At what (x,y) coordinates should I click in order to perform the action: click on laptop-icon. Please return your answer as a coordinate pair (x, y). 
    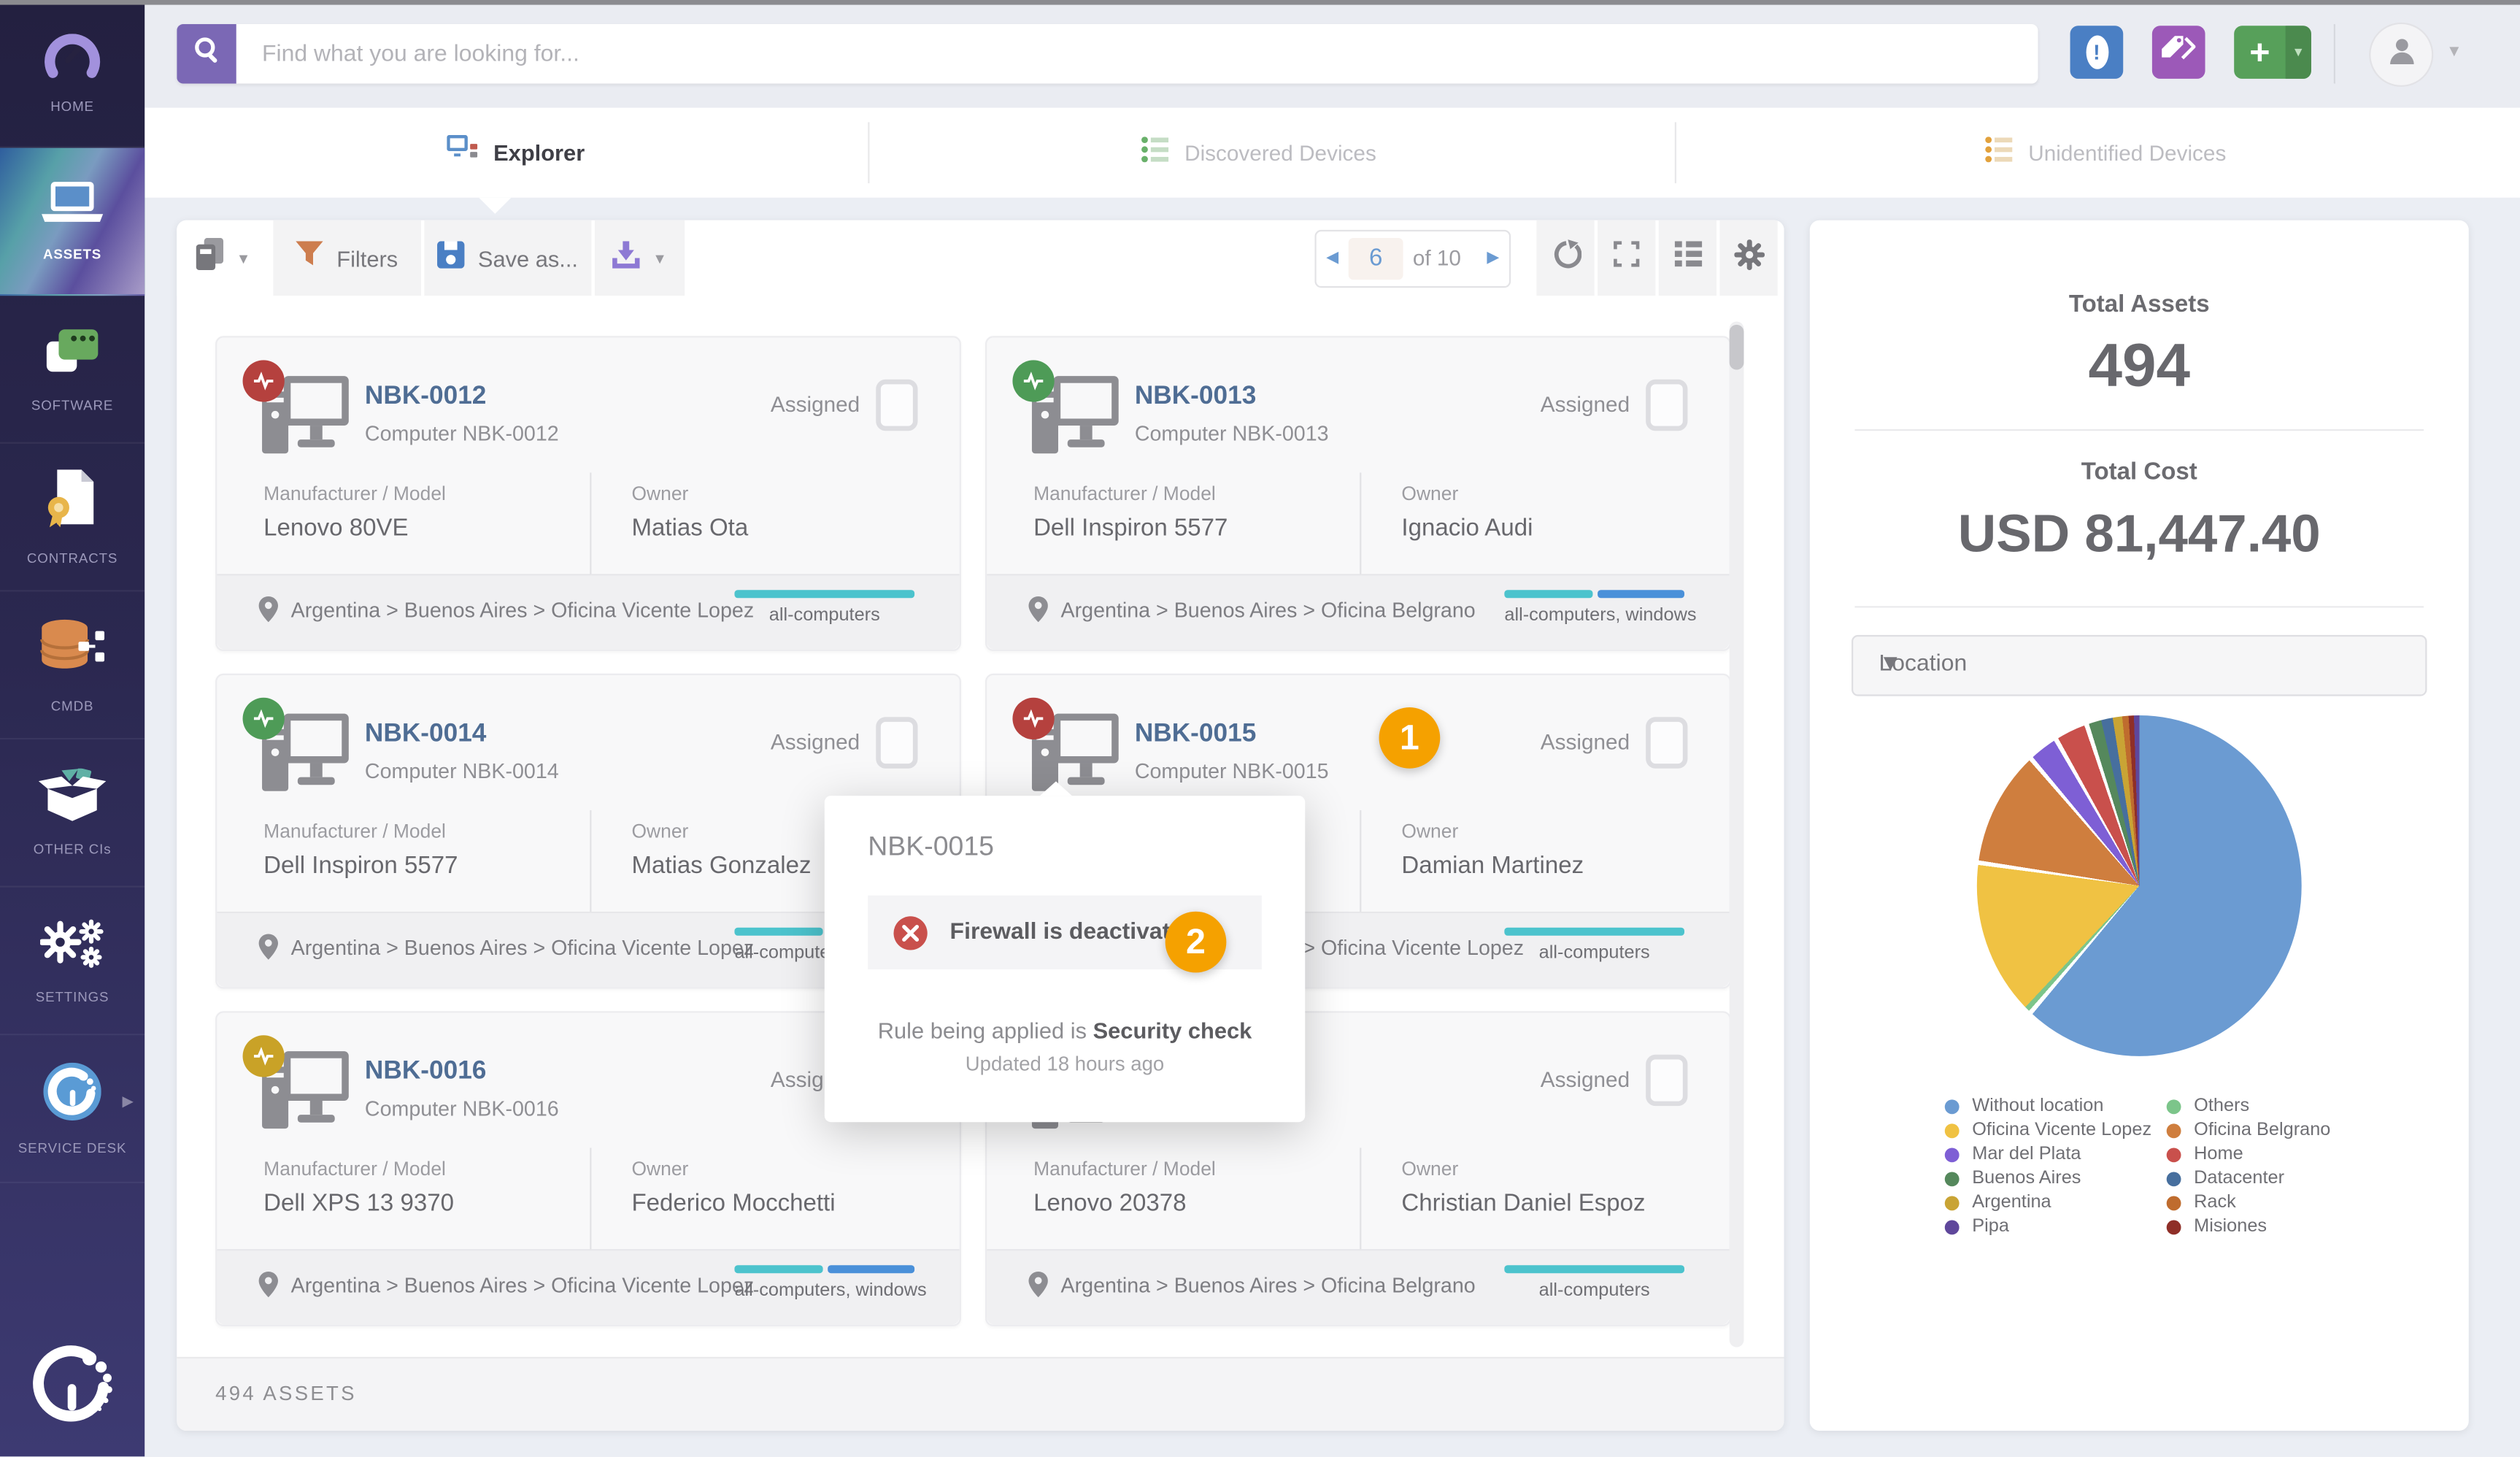
    Looking at the image, I should click on (73, 207).